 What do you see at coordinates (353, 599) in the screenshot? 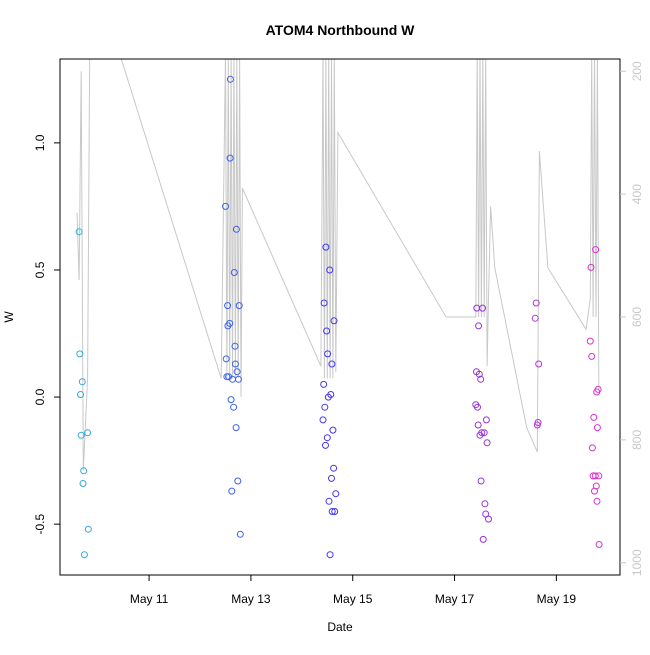
I see `x-tick-label: May 15` at bounding box center [353, 599].